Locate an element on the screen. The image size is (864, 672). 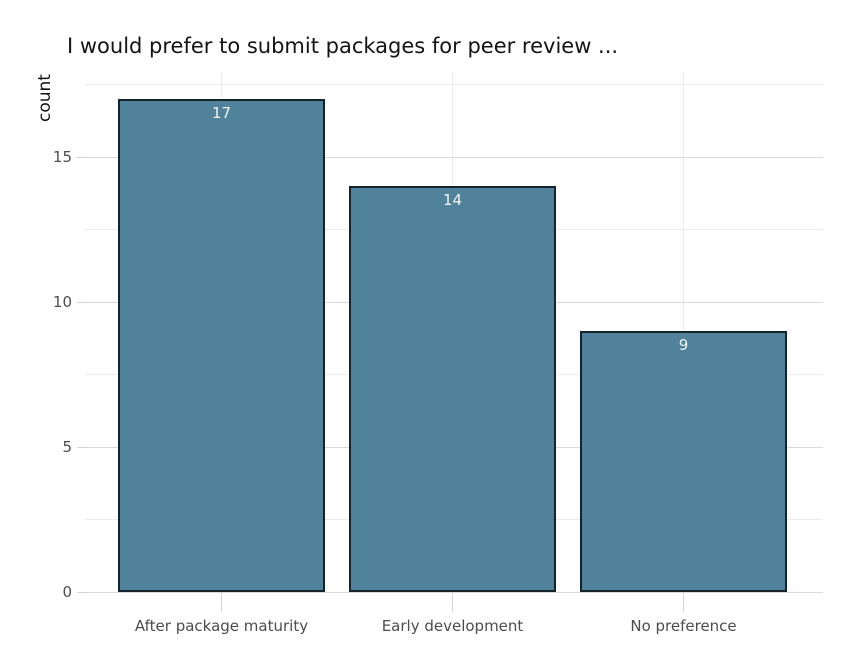
y-axis-label: count is located at coordinates (45, 98).